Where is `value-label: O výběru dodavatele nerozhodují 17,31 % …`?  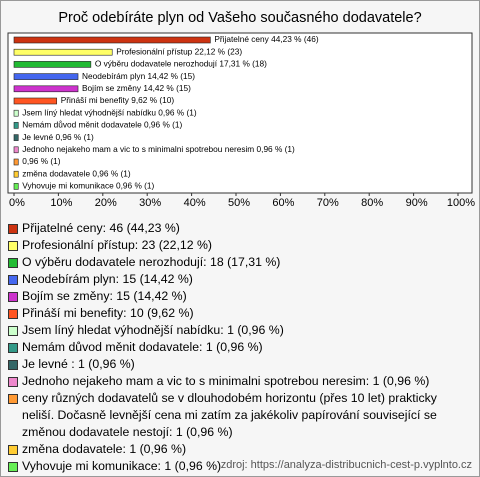 value-label: O výběru dodavatele nerozhodují 17,31 % … is located at coordinates (181, 64).